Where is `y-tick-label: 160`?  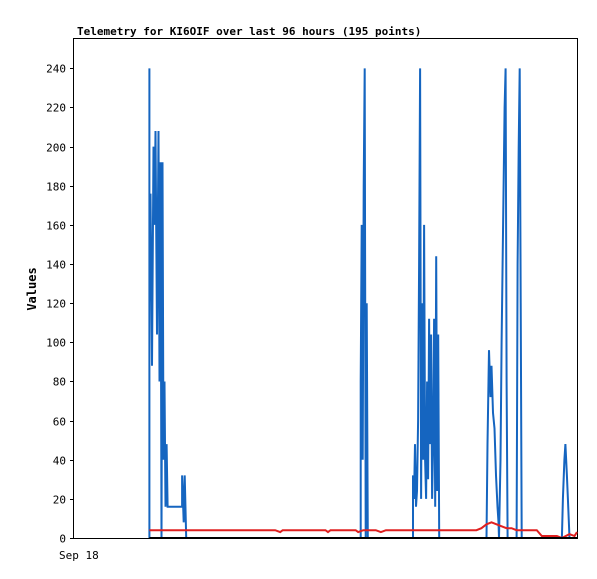
y-tick-label: 160 is located at coordinates (56, 226).